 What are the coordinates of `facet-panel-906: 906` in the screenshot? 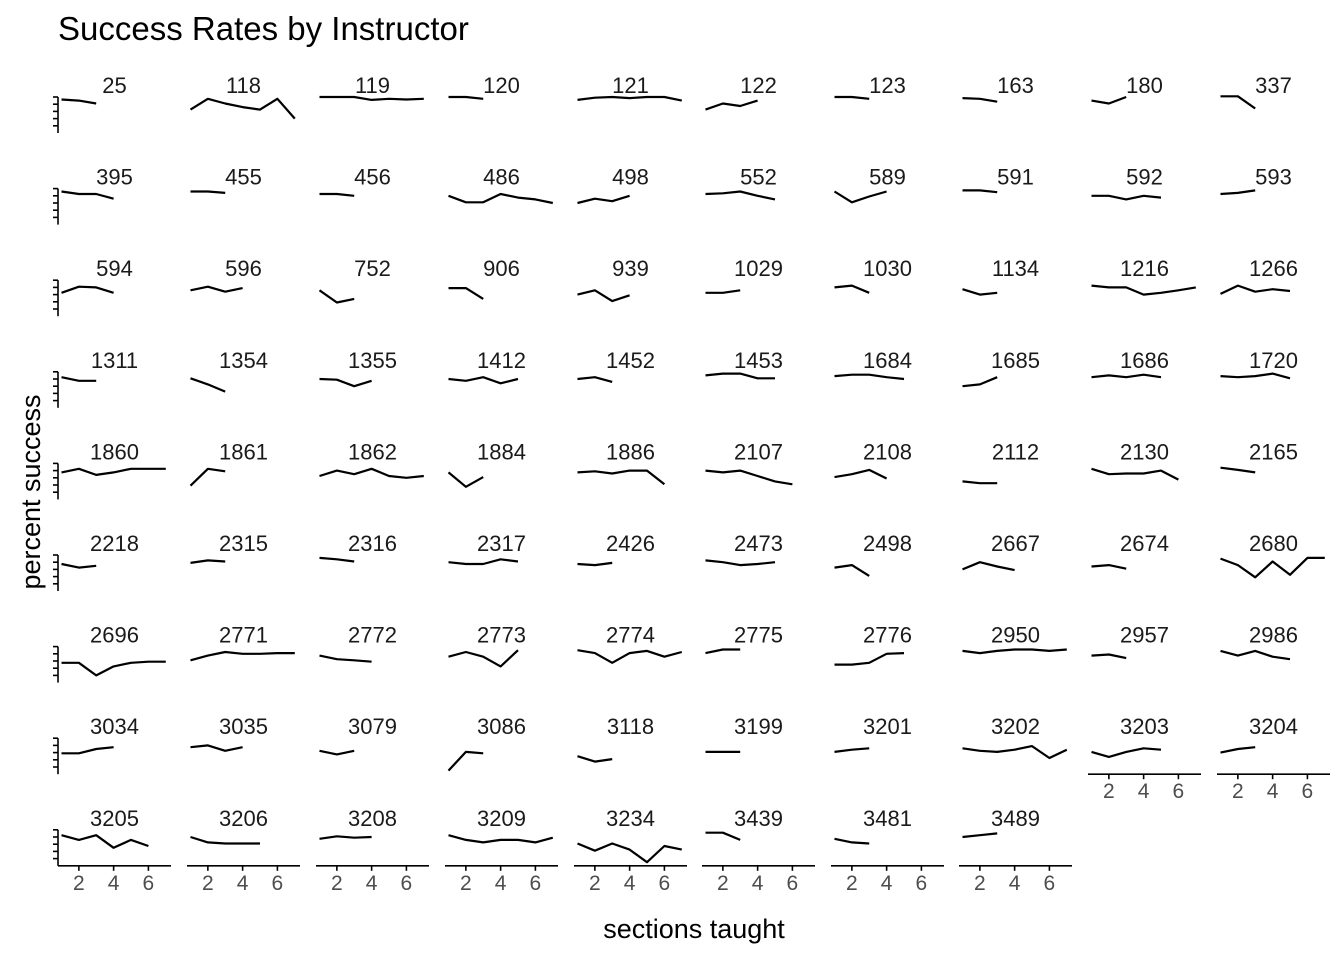 It's located at (484, 278).